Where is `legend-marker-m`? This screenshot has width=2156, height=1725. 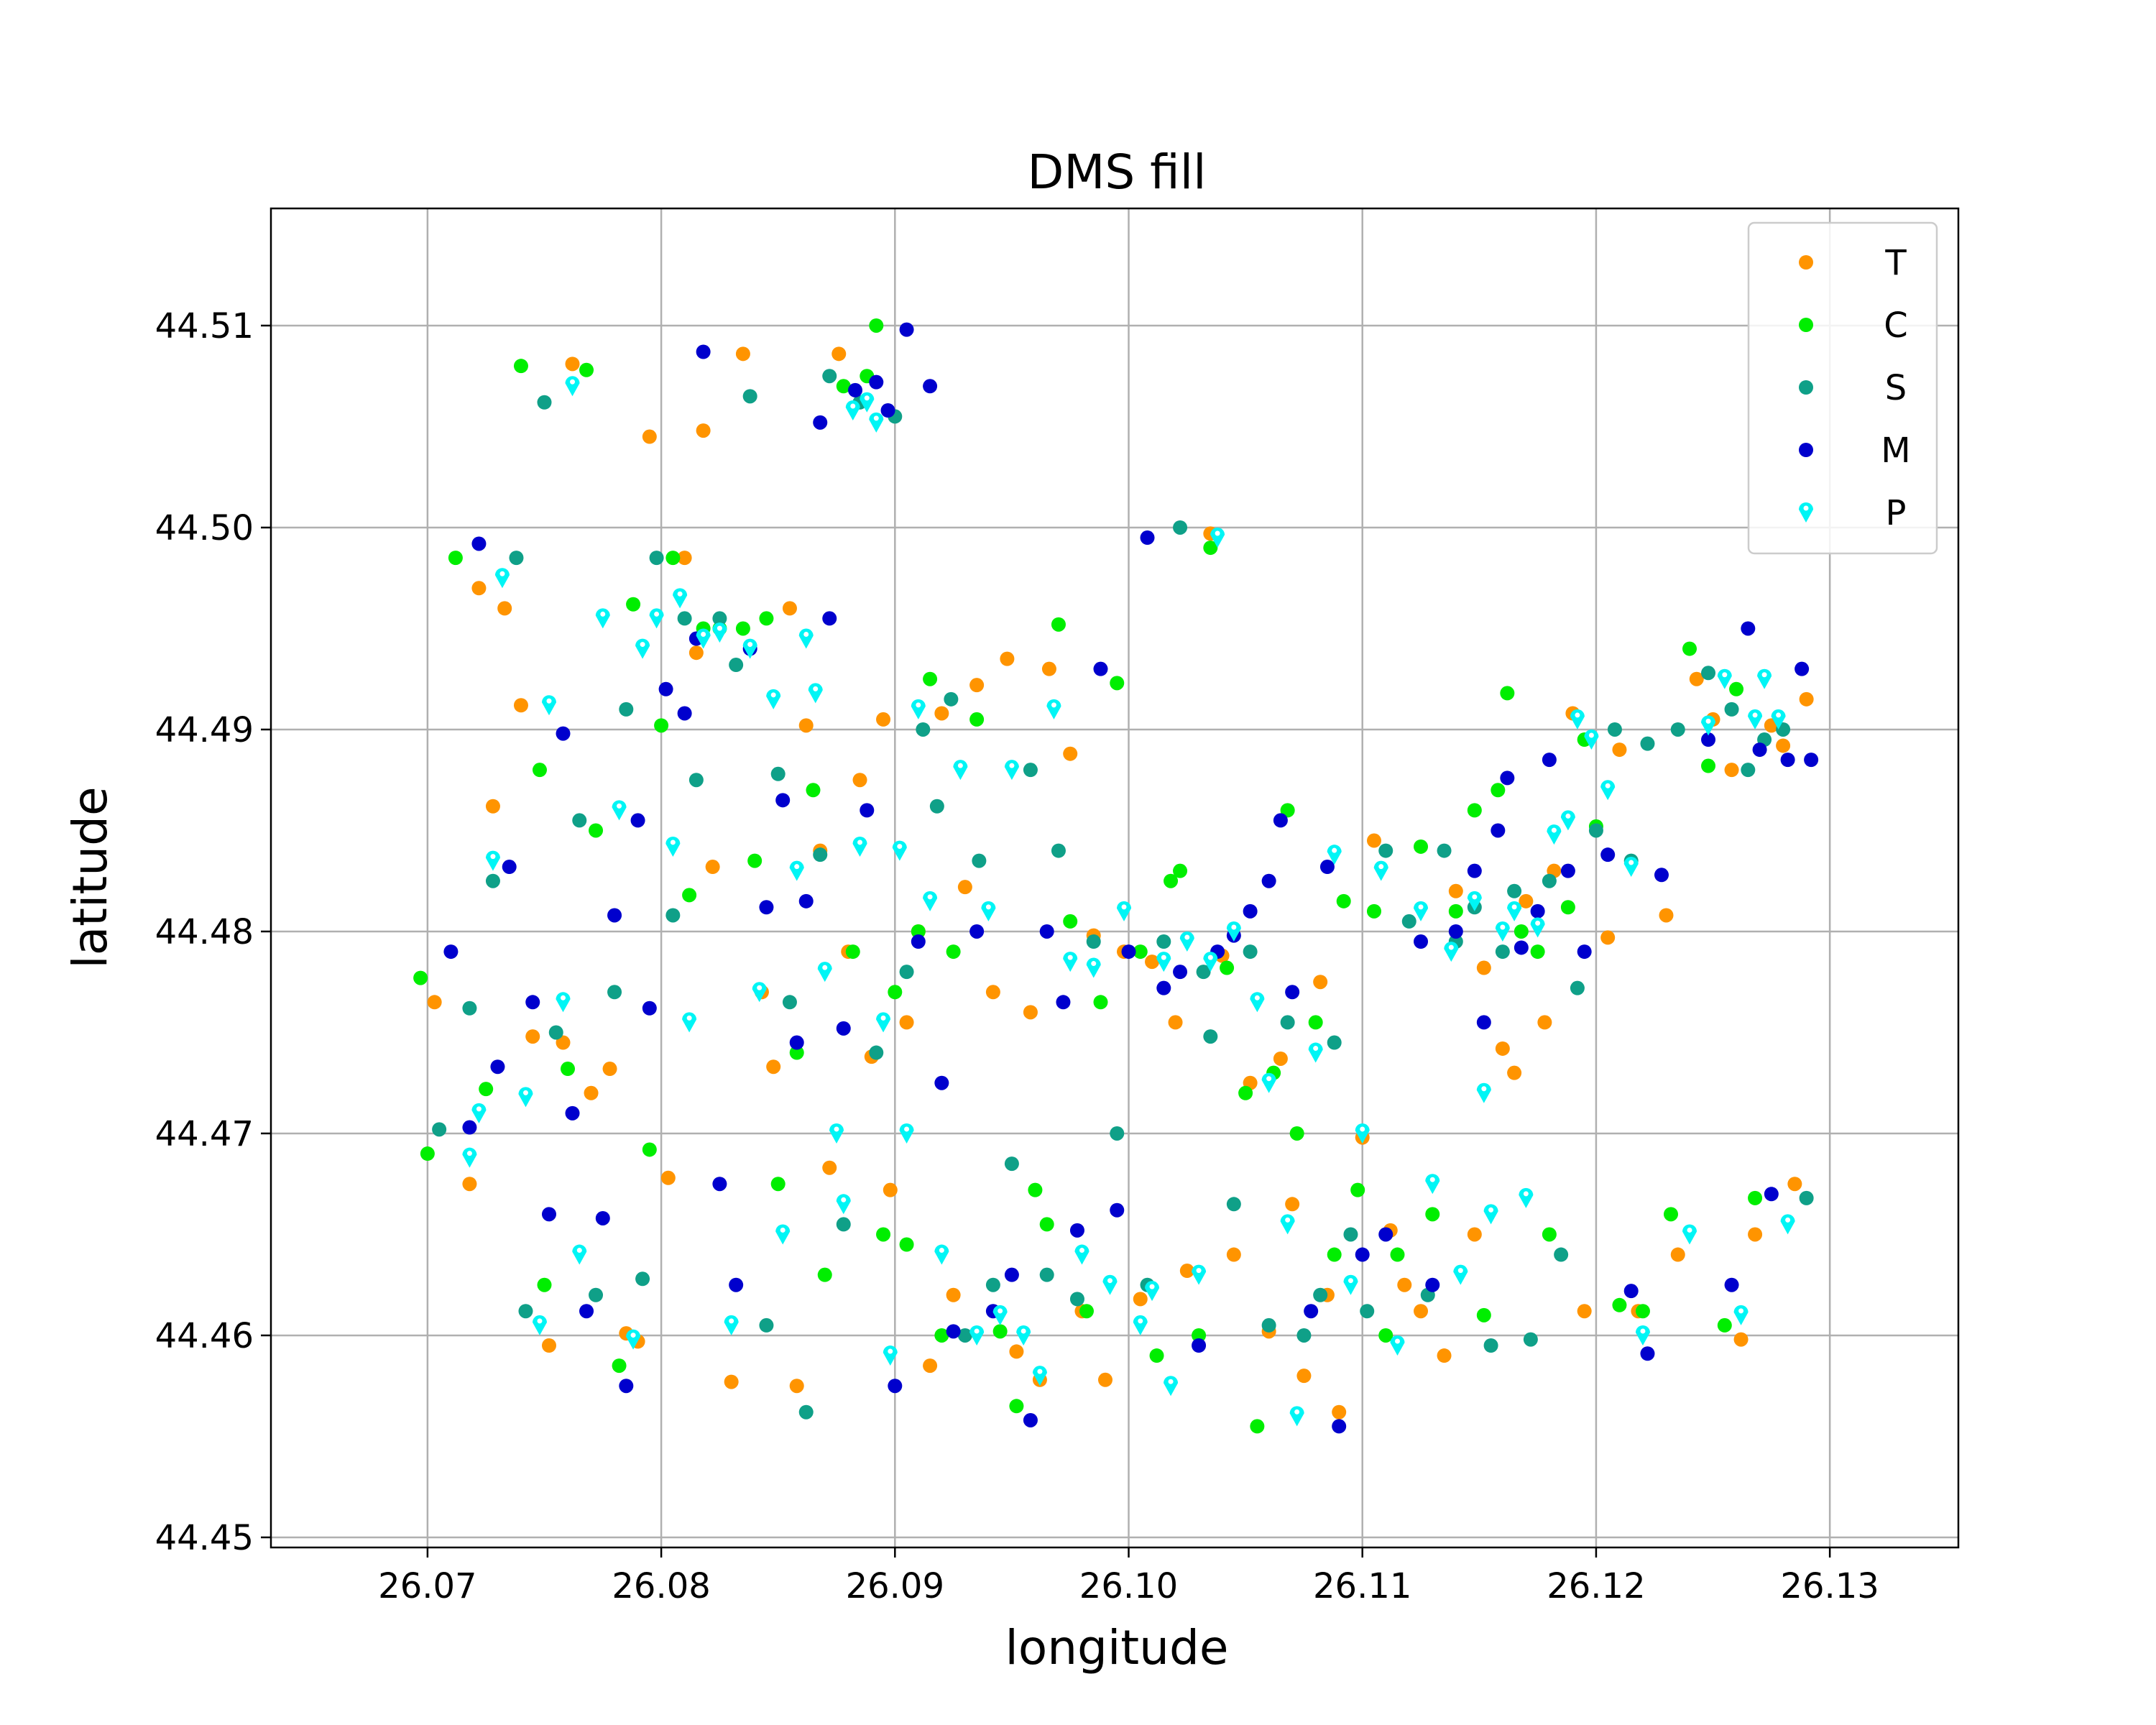
legend-marker-m is located at coordinates (1806, 450).